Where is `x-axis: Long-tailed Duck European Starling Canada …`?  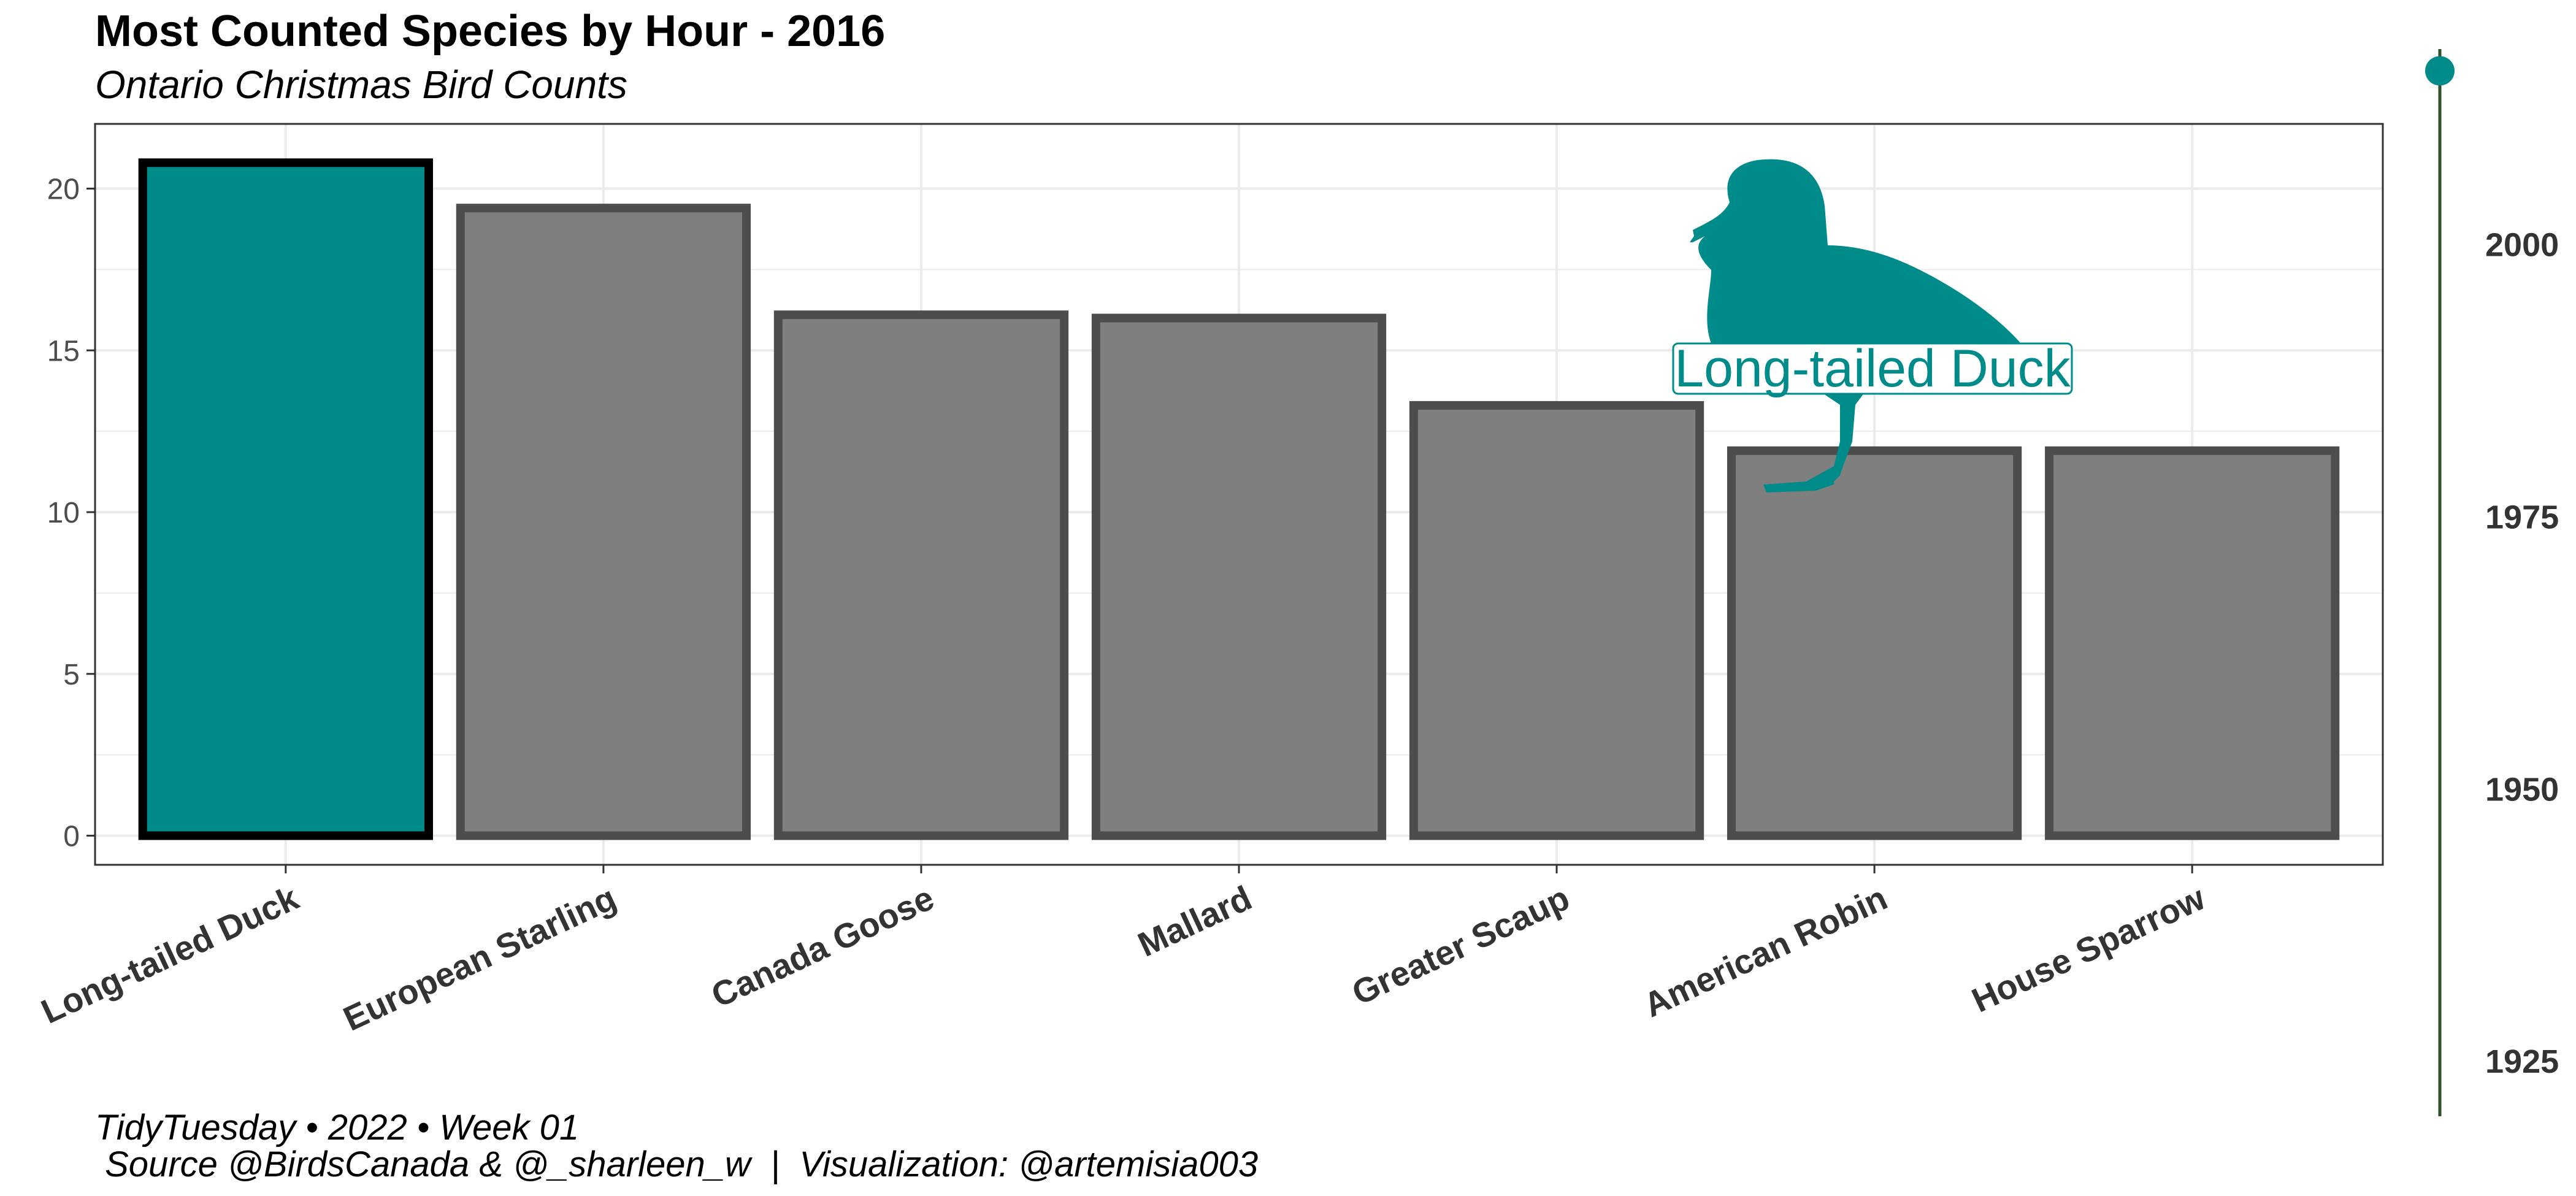
x-axis: Long-tailed Duck European Starling Canada … is located at coordinates (1123, 951).